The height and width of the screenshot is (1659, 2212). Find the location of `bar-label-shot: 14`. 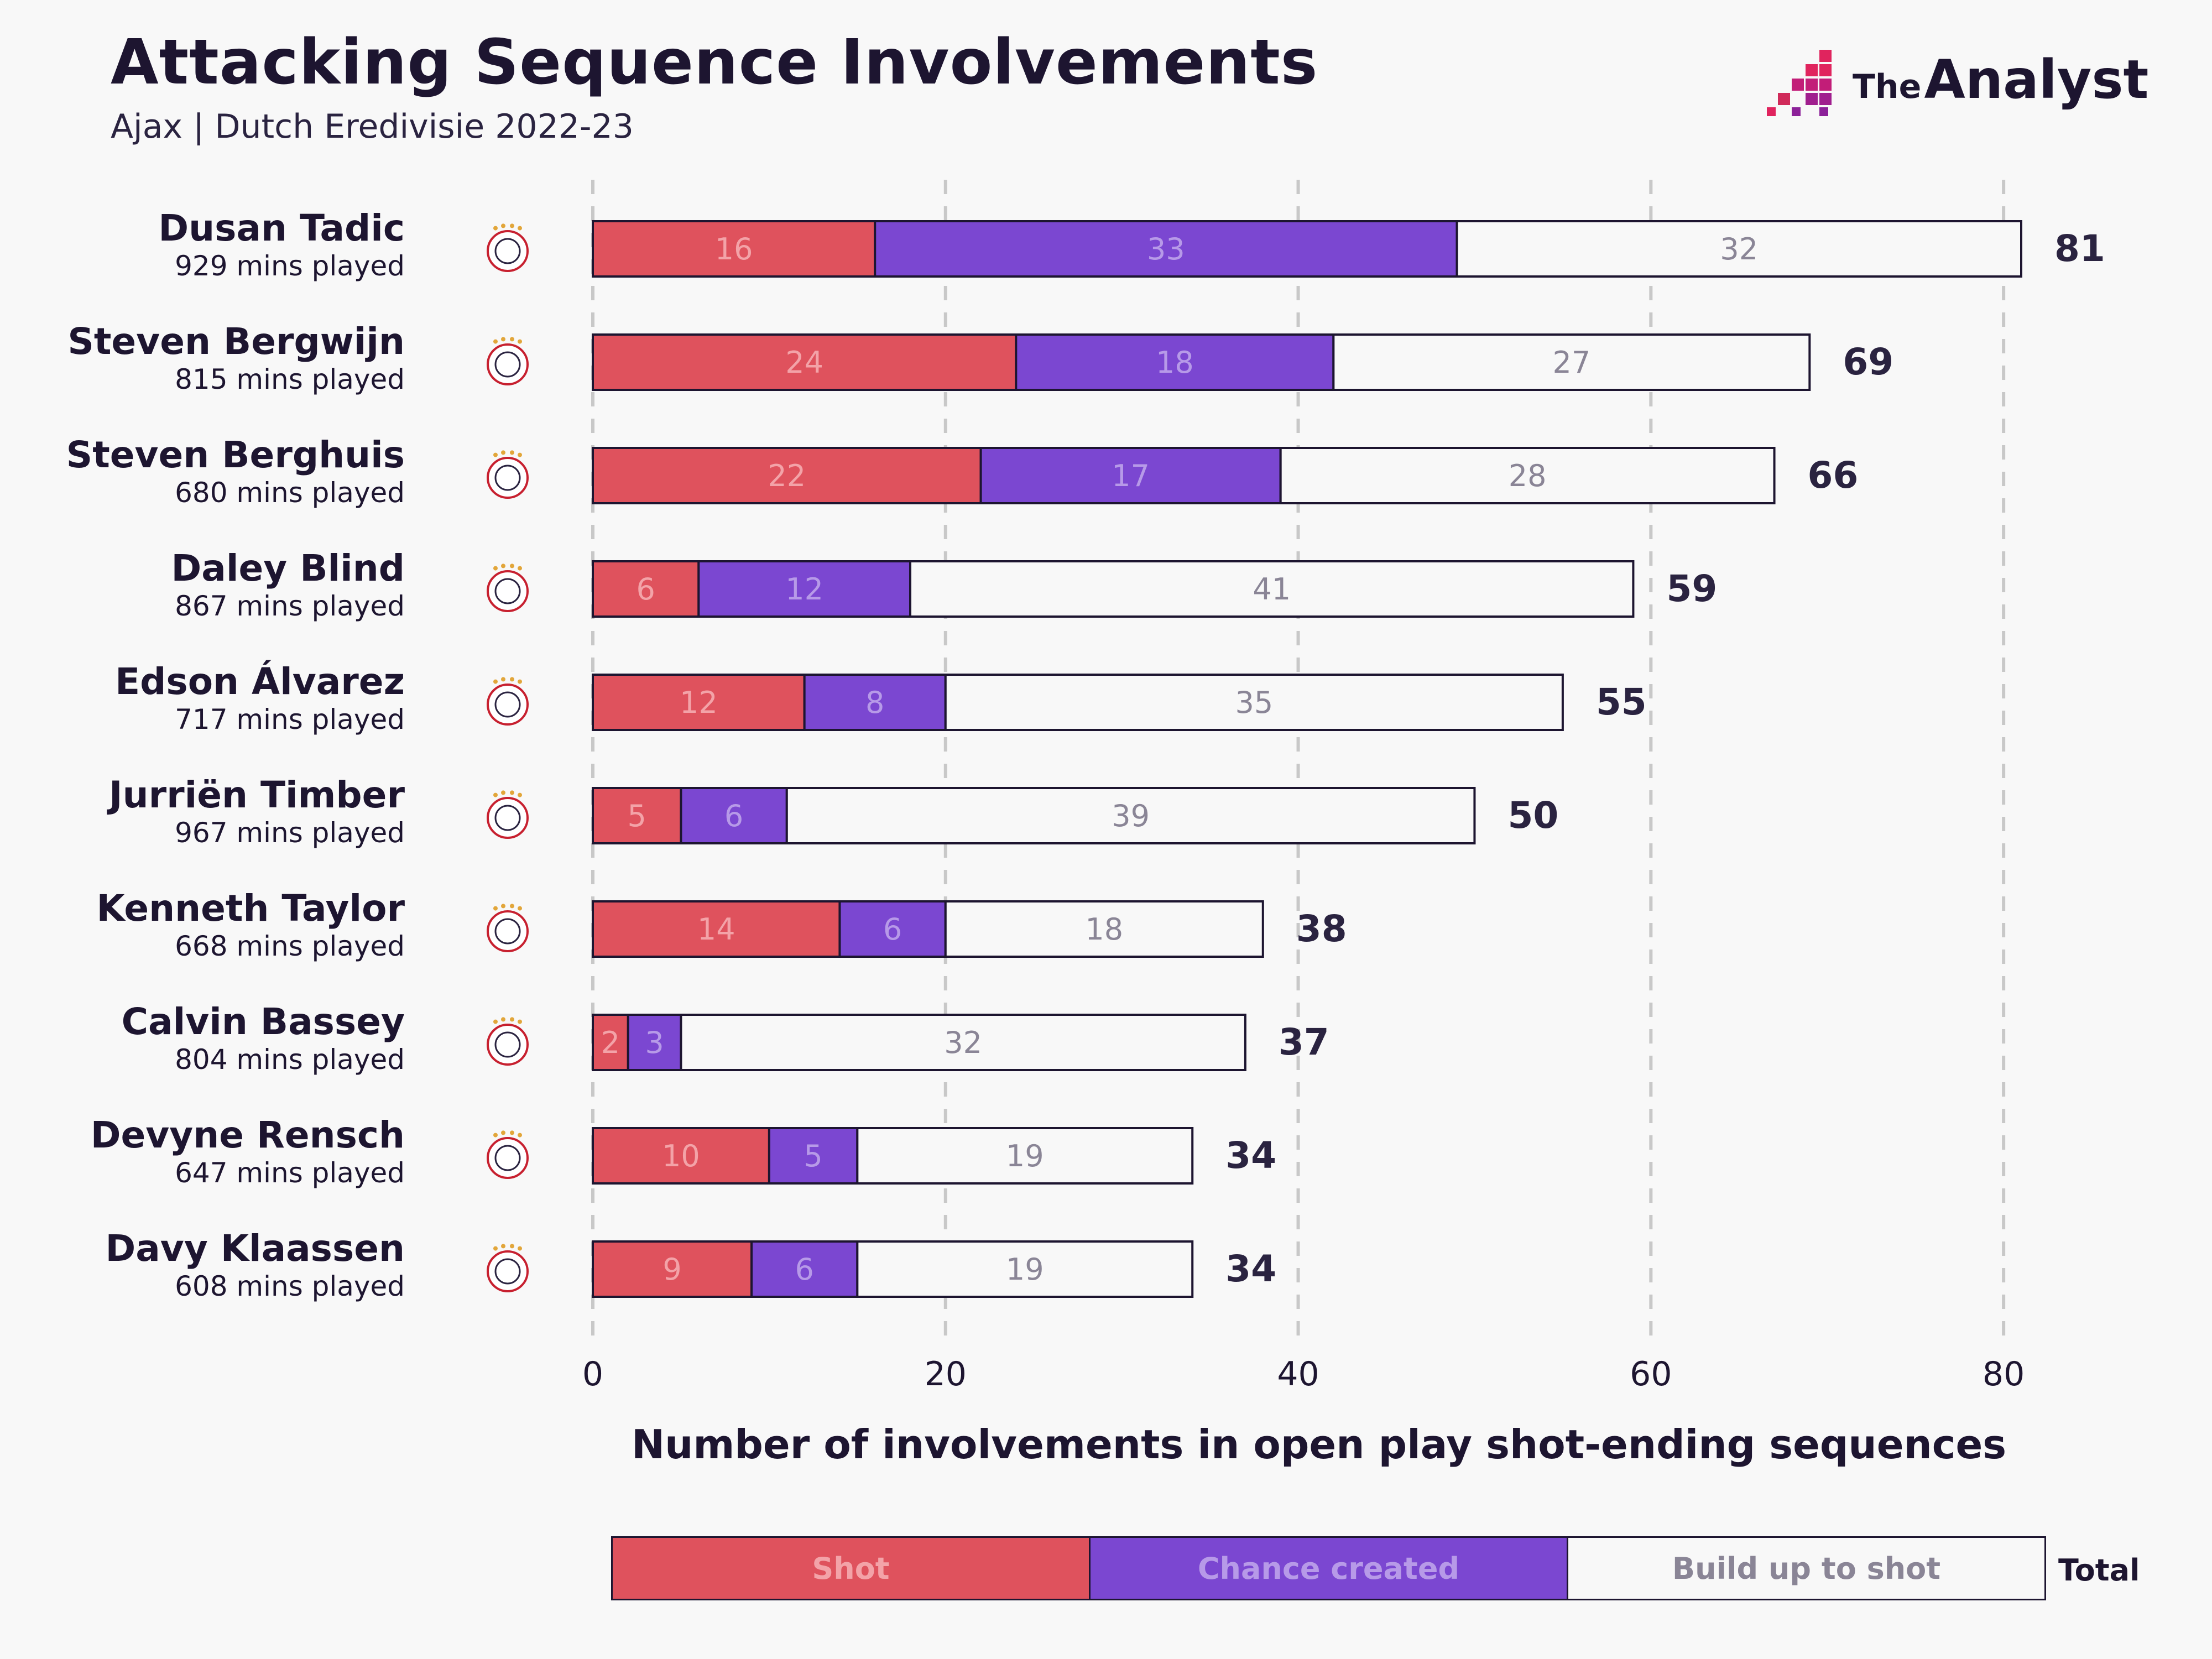

bar-label-shot: 14 is located at coordinates (716, 930).